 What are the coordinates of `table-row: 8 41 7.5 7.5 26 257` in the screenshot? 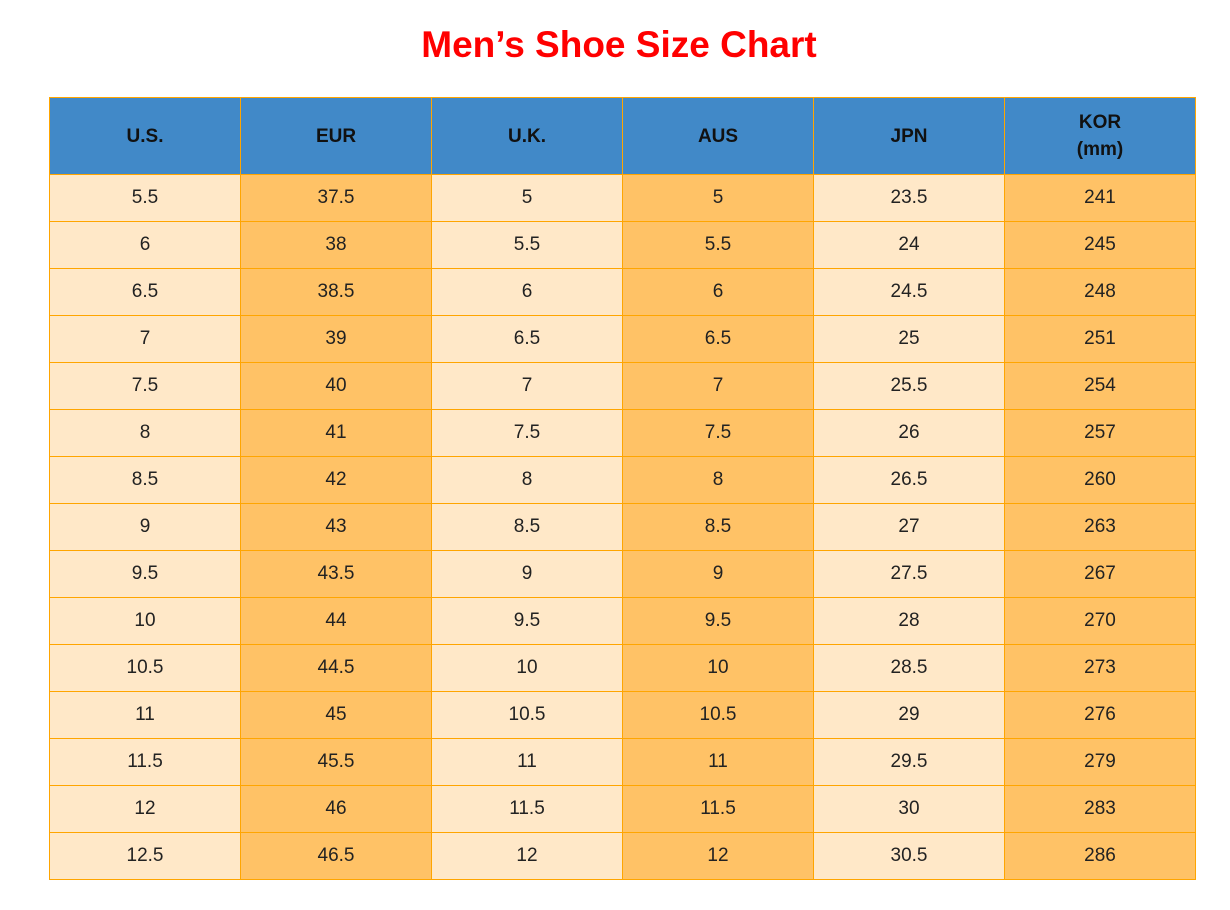 It's located at (622, 433).